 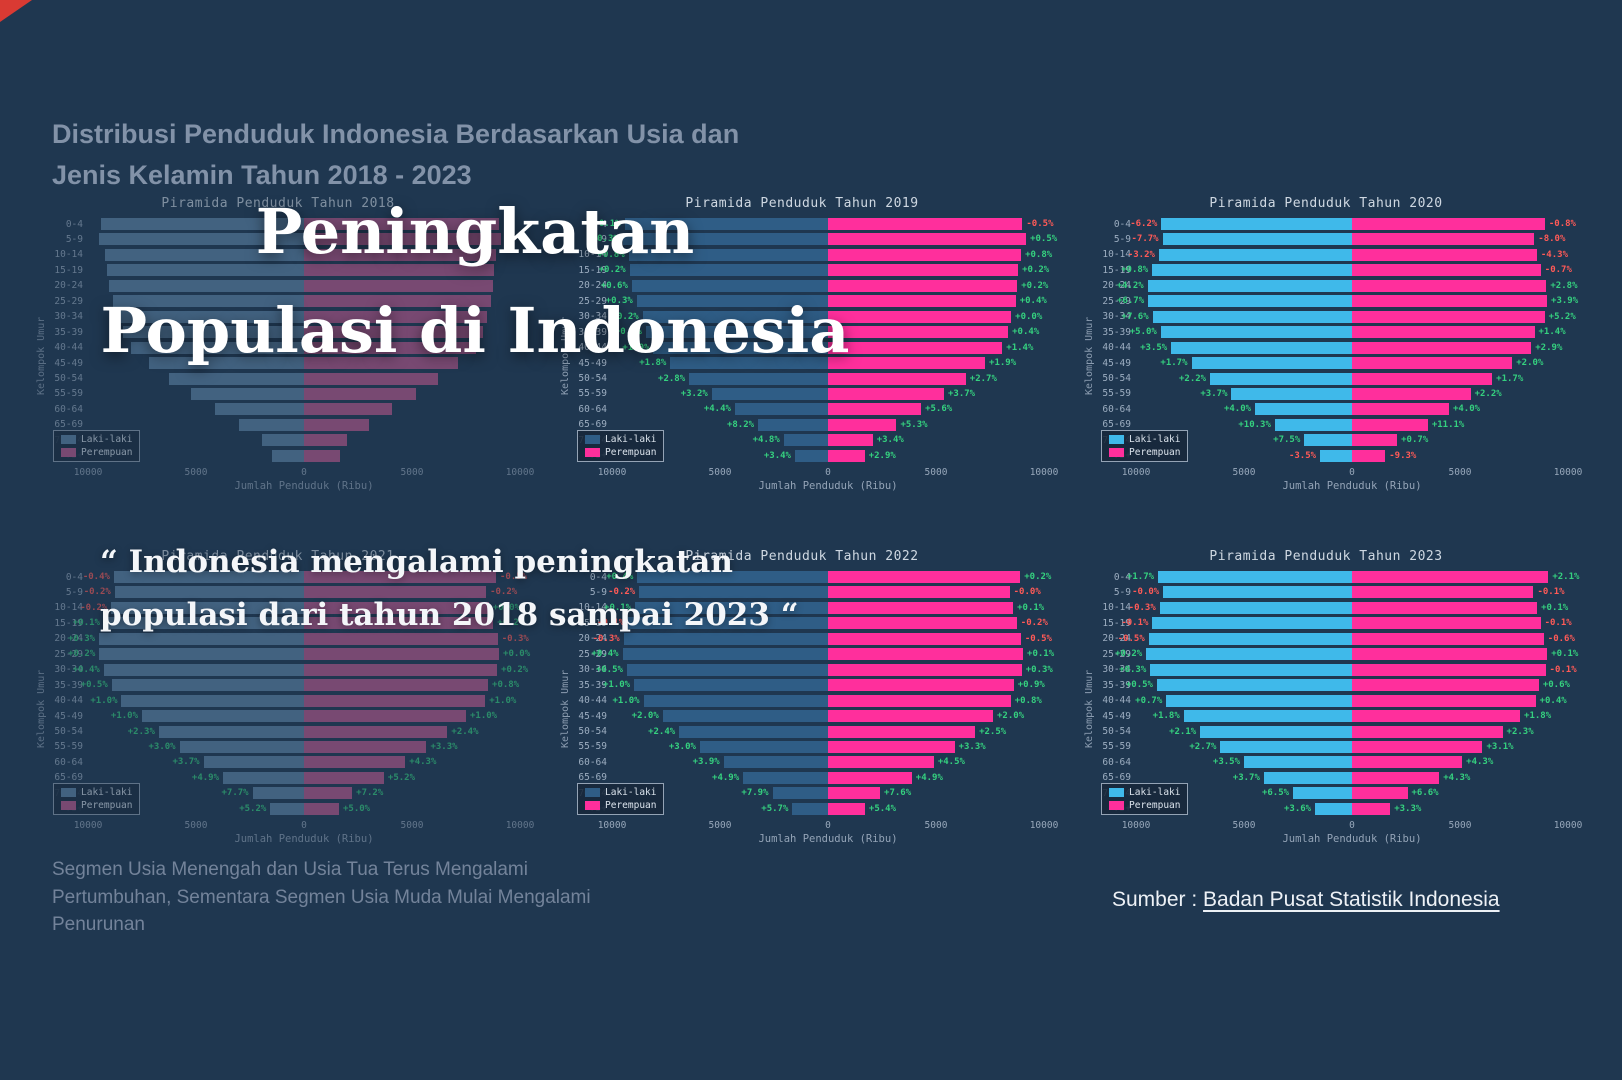 I want to click on male-half: -0.5%, so click(x=1235, y=638).